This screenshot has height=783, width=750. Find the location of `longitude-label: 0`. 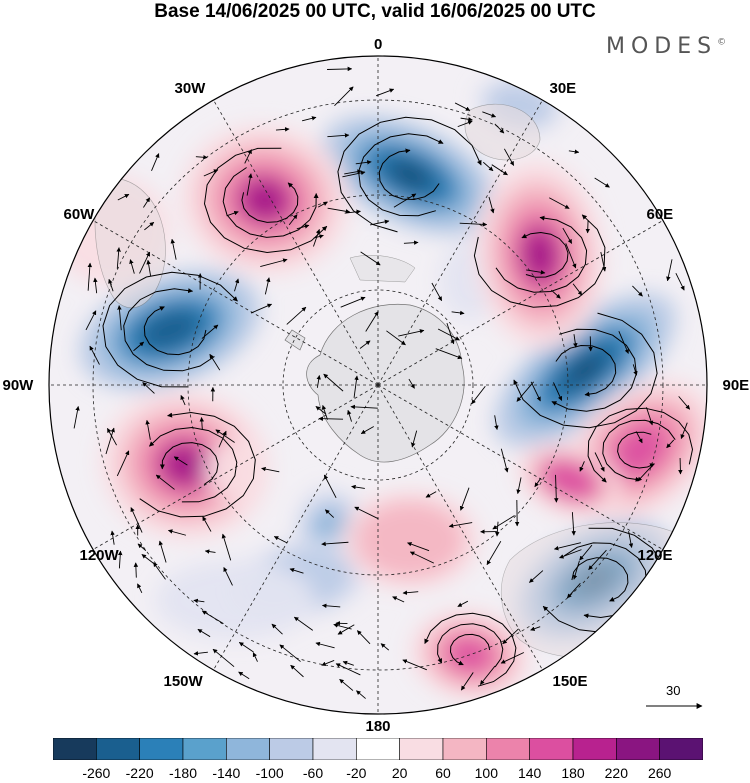

longitude-label: 0 is located at coordinates (378, 44).